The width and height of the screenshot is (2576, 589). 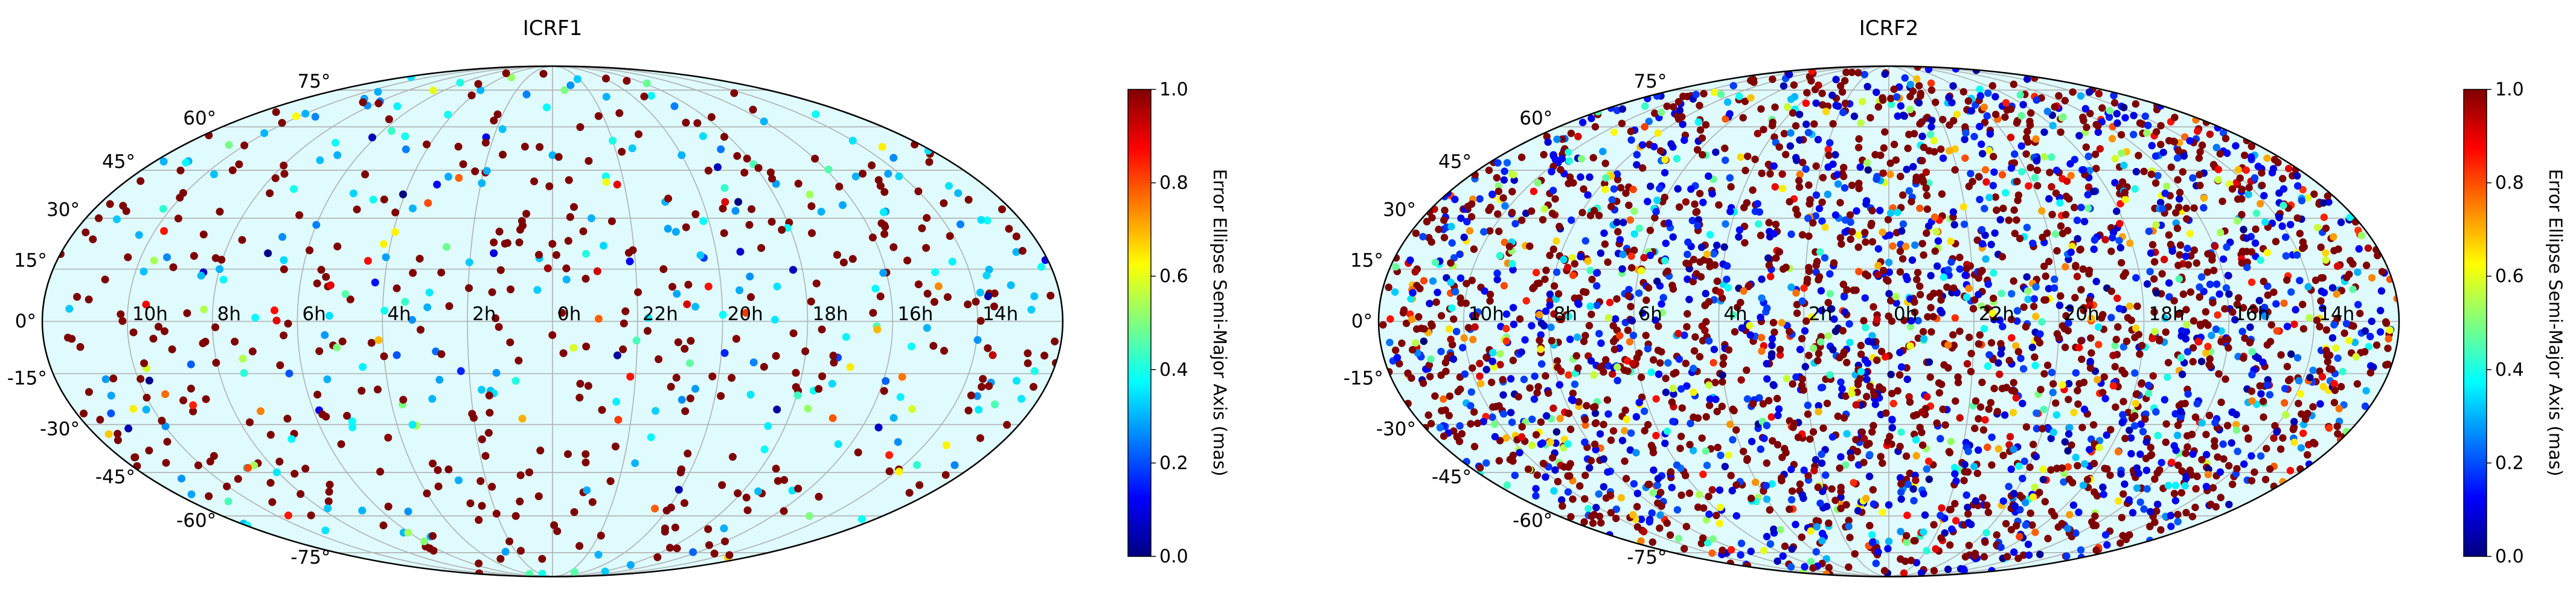 What do you see at coordinates (2475, 323) in the screenshot?
I see `colorbar-gradient` at bounding box center [2475, 323].